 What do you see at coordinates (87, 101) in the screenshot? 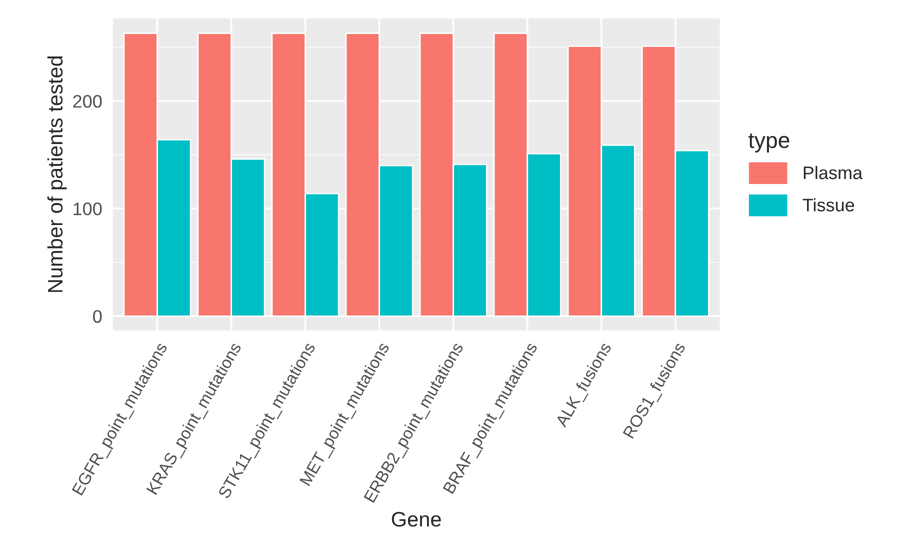
I see `y-tick-label: 200` at bounding box center [87, 101].